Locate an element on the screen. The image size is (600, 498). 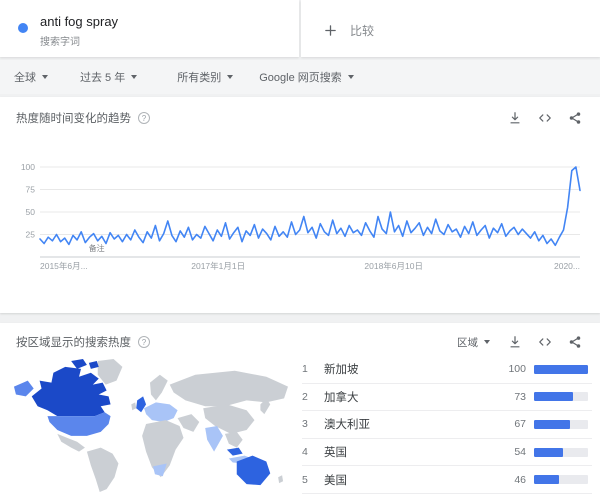
interest-over-time-title: 热度随时间变化的趋势 is located at coordinates (73, 119).